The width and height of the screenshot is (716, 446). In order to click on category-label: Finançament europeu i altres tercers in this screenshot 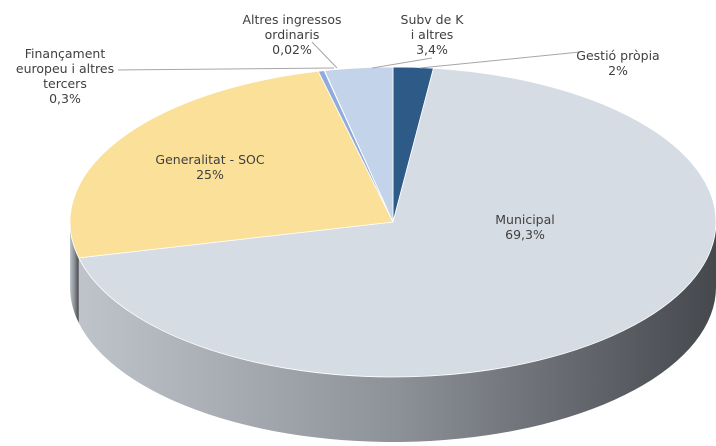, I will do `click(65, 68)`.